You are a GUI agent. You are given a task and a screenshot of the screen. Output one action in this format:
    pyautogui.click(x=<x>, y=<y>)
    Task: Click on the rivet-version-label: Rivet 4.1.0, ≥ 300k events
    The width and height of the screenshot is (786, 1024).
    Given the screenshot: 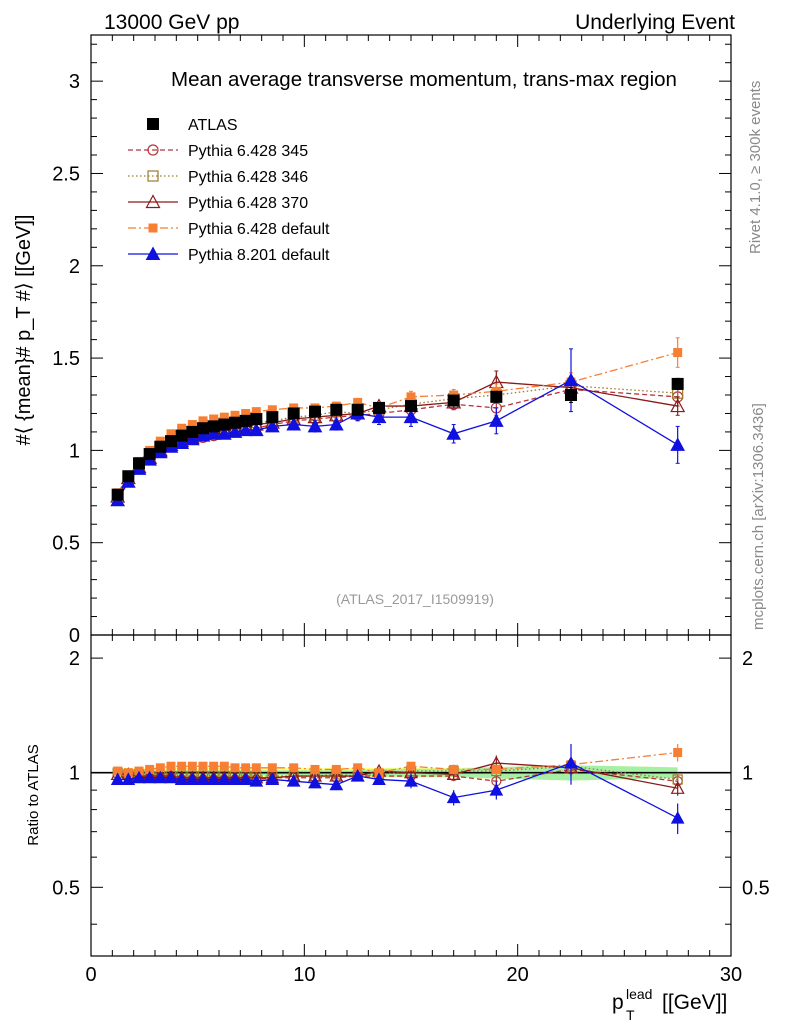 What is the action you would take?
    pyautogui.click(x=755, y=167)
    